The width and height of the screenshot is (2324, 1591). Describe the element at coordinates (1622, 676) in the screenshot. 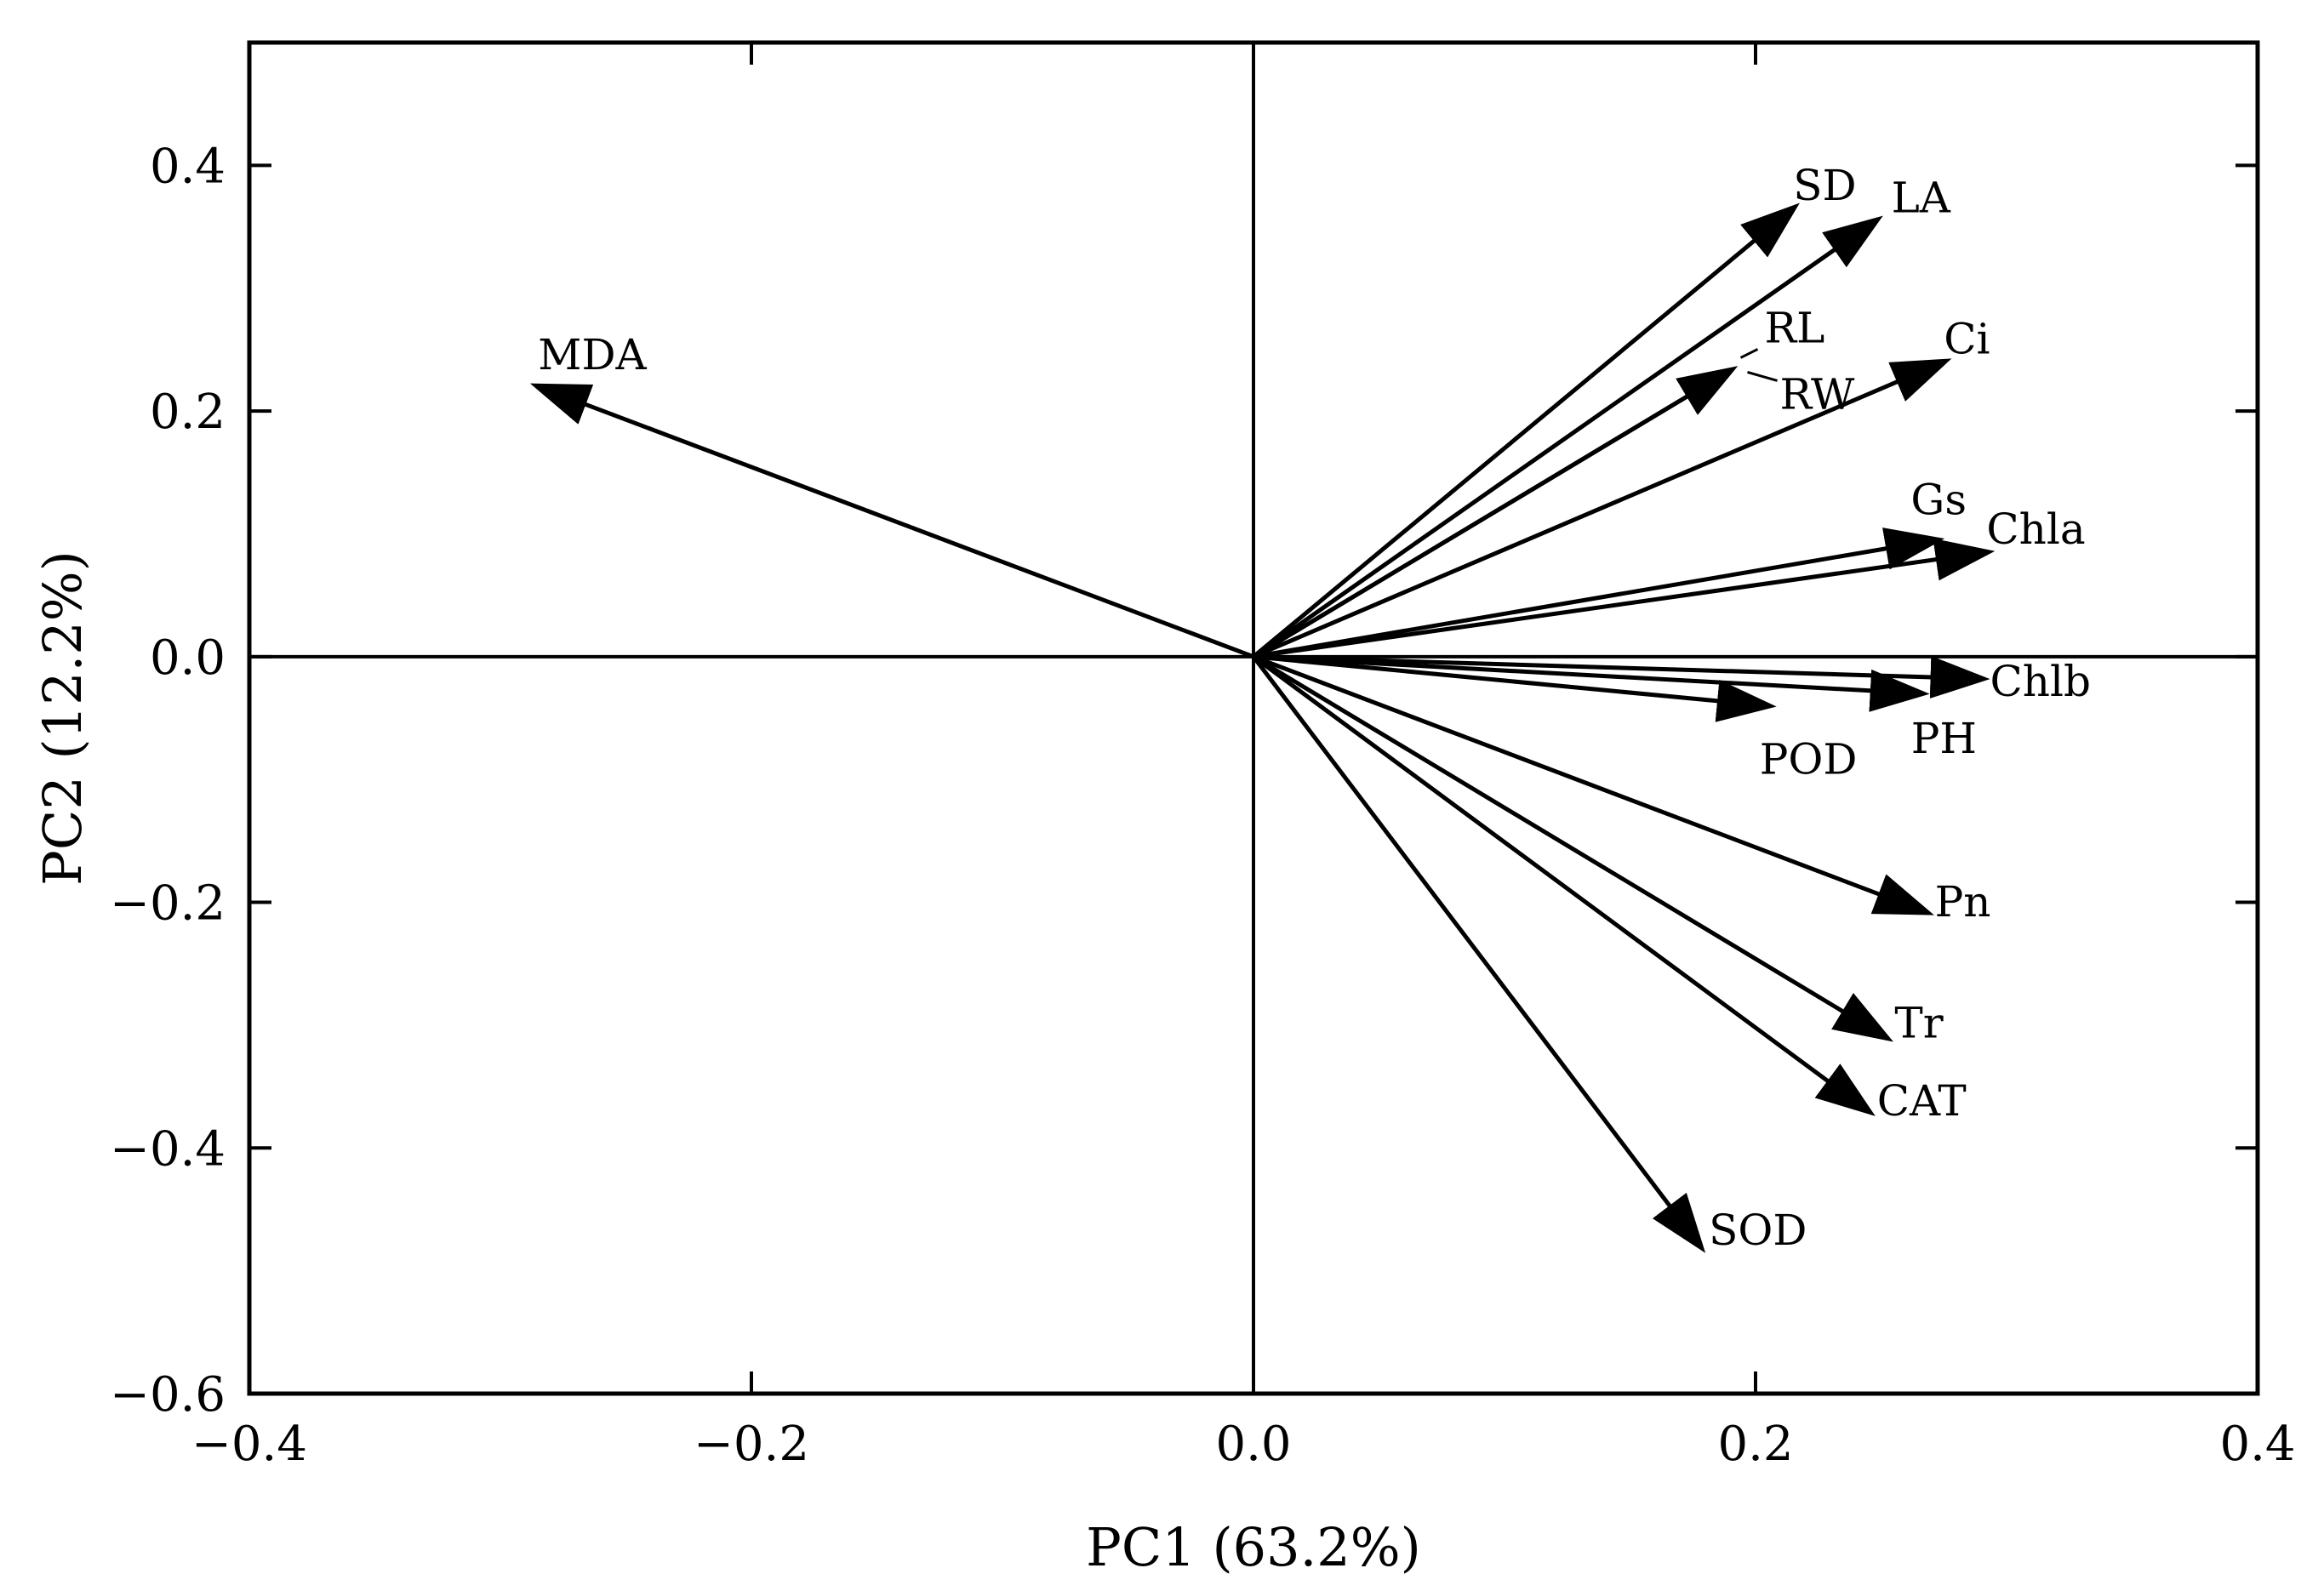

I see `vector-chlb` at that location.